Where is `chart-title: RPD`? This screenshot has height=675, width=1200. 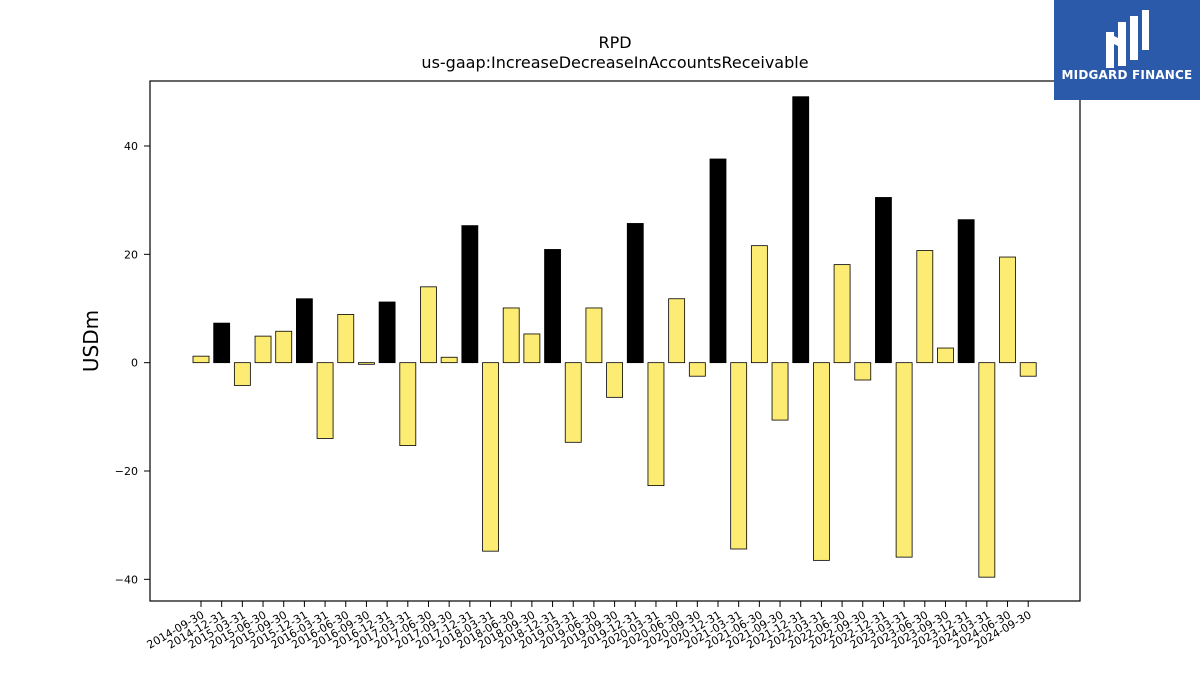
chart-title: RPD is located at coordinates (614, 42).